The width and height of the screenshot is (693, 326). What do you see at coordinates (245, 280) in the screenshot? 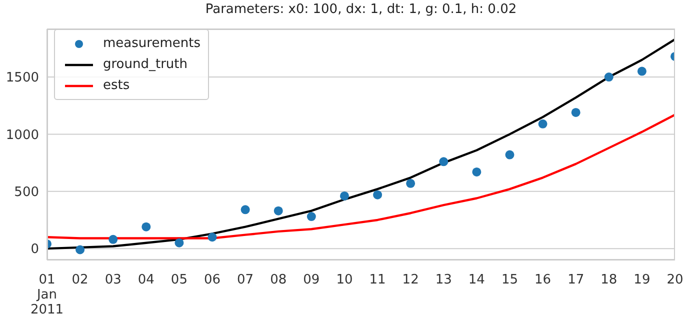
I see `x-tick-label: 07` at bounding box center [245, 280].